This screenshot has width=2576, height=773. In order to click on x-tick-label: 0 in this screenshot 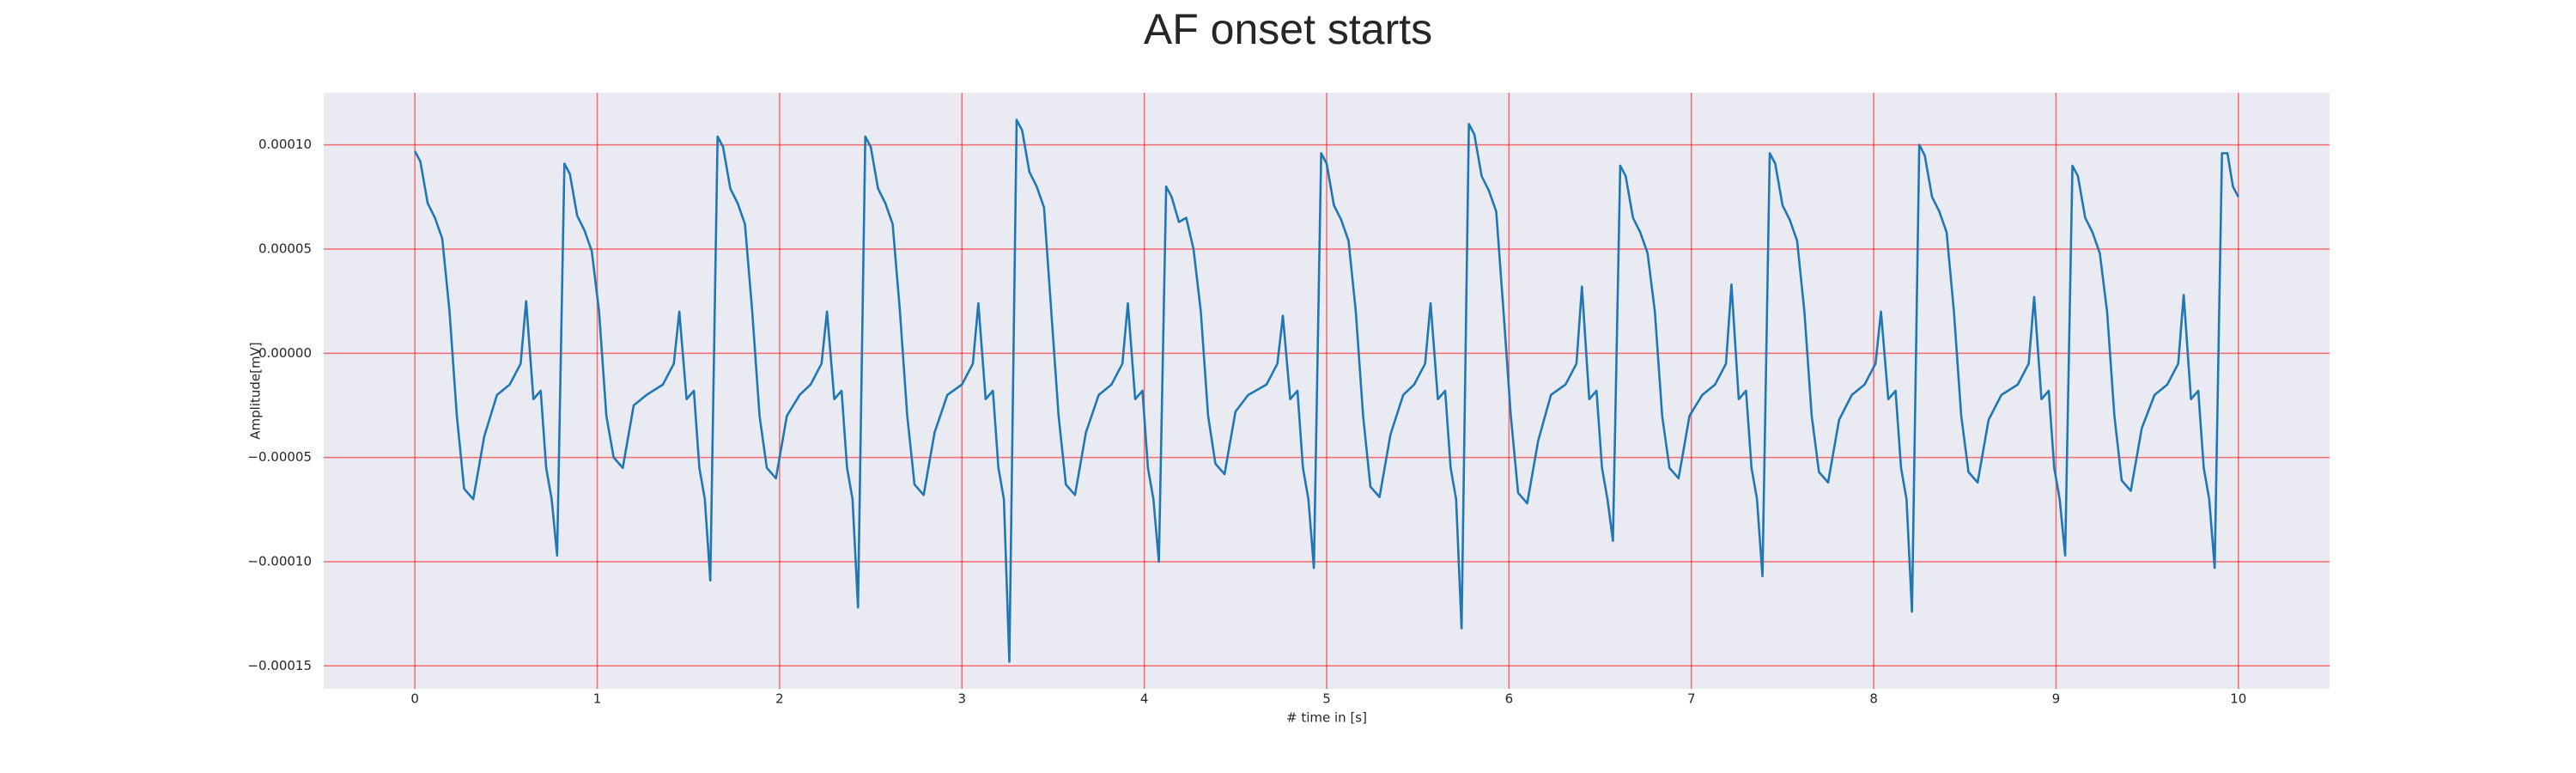, I will do `click(414, 699)`.